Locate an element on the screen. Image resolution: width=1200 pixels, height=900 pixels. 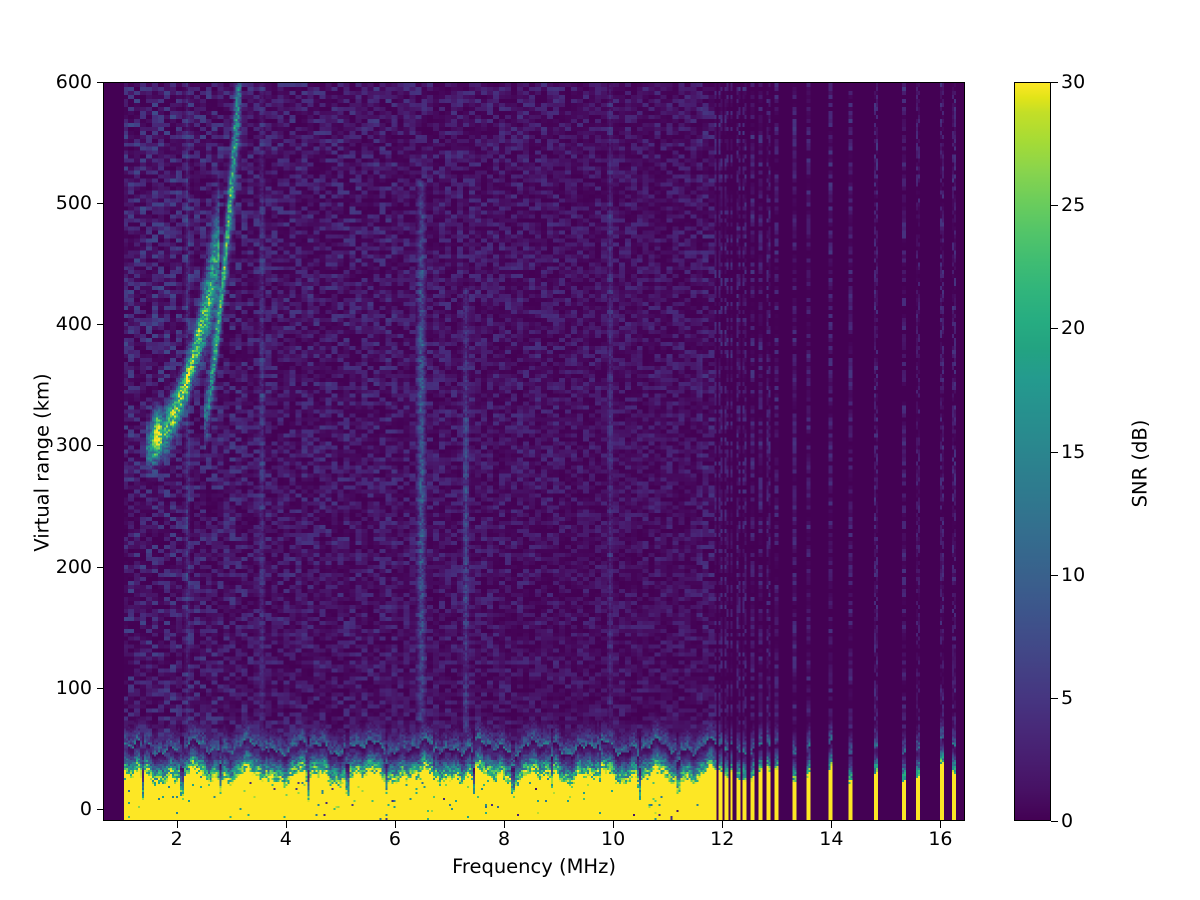
snr-colorbar is located at coordinates (1032, 451).